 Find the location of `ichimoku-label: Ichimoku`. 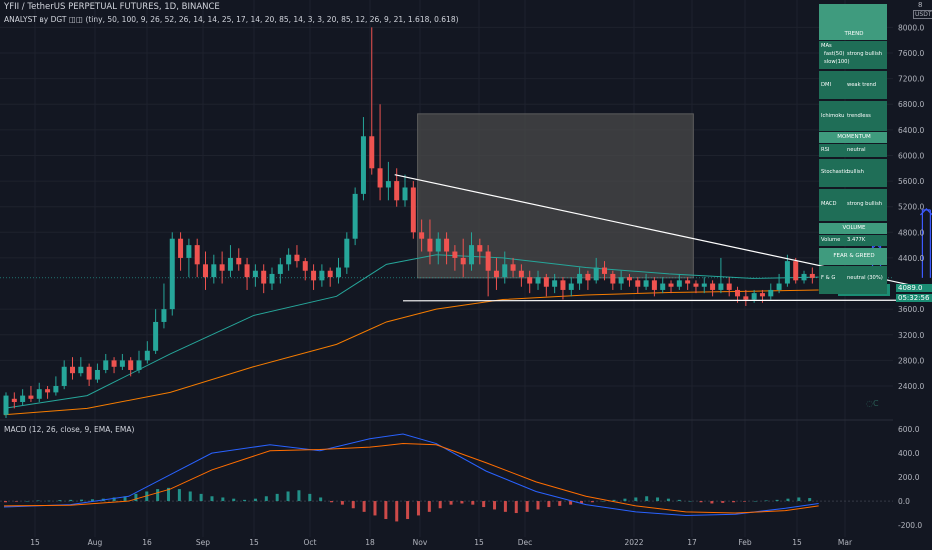

ichimoku-label: Ichimoku is located at coordinates (833, 116).